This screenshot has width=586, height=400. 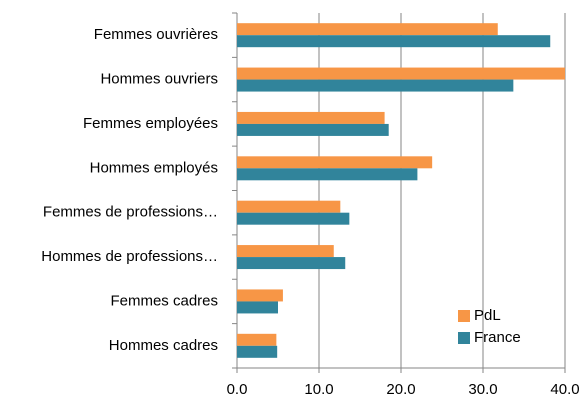 What do you see at coordinates (156, 34) in the screenshot?
I see `y-tick-label: Femmes ouvrières` at bounding box center [156, 34].